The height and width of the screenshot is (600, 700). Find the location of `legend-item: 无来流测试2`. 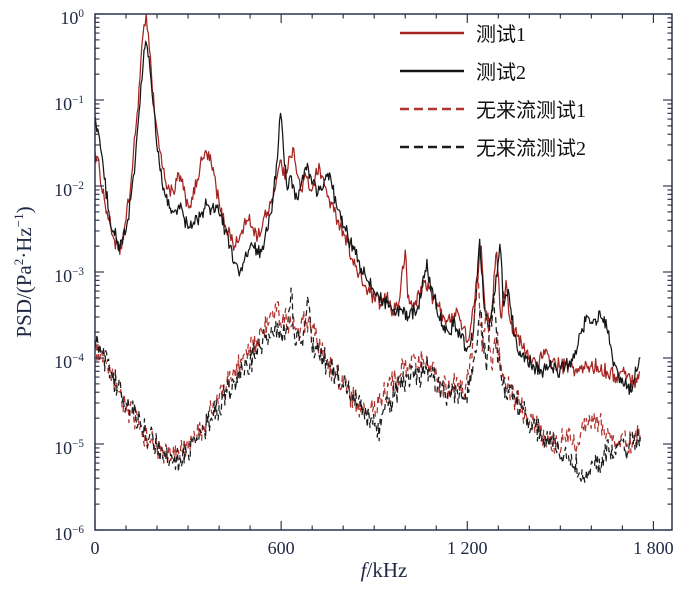

legend-item: 无来流测试2 is located at coordinates (493, 146).